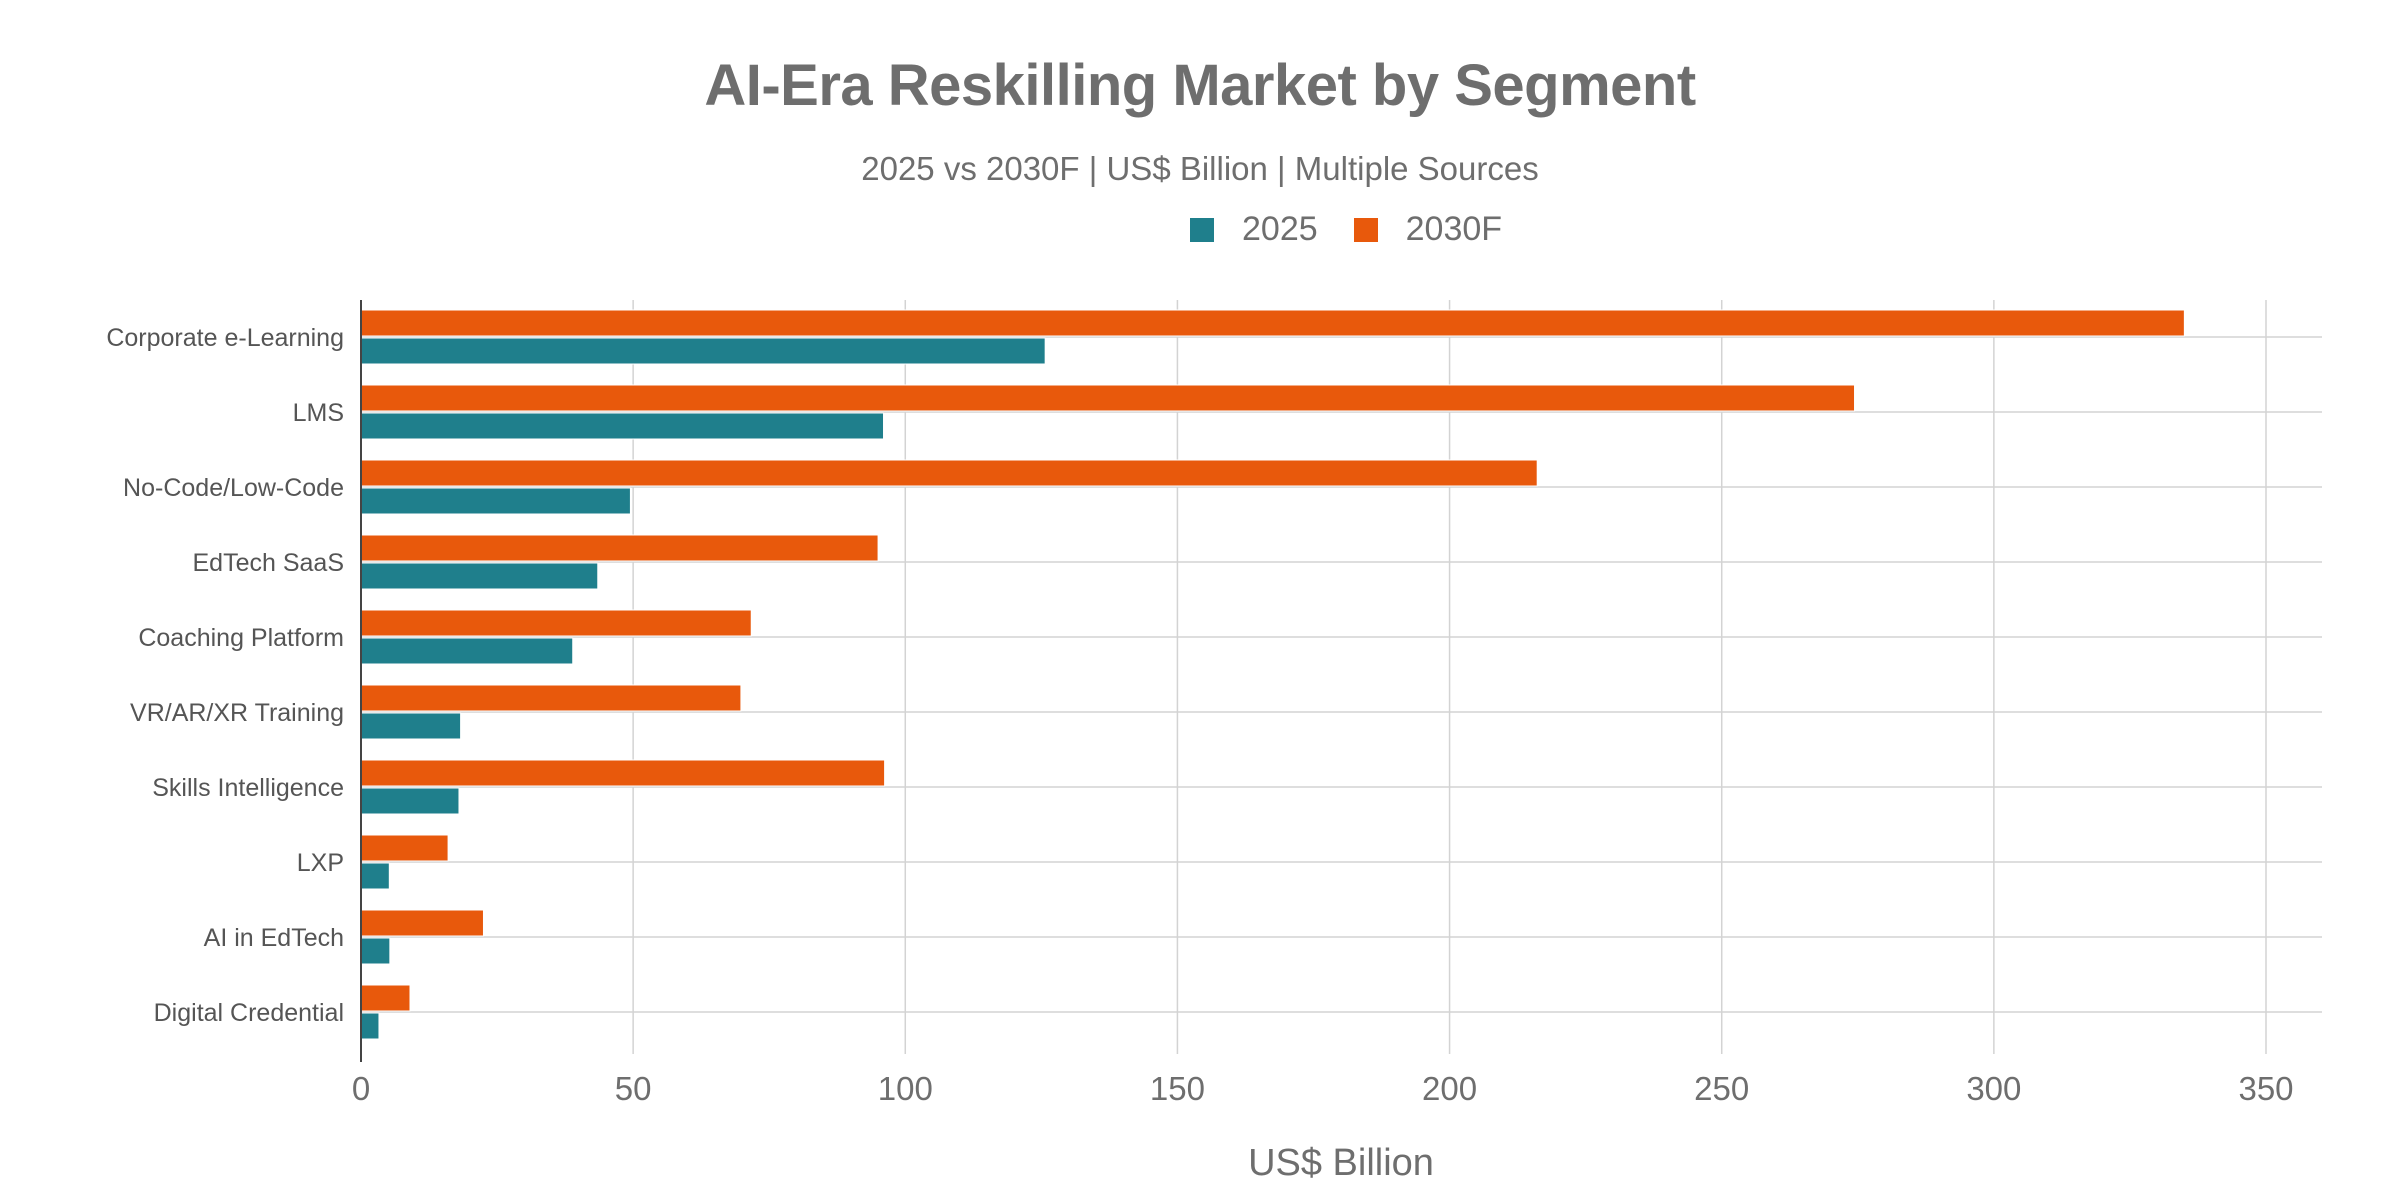 The height and width of the screenshot is (1200, 2400). Describe the element at coordinates (1449, 1088) in the screenshot. I see `x-tick-label: 200` at that location.